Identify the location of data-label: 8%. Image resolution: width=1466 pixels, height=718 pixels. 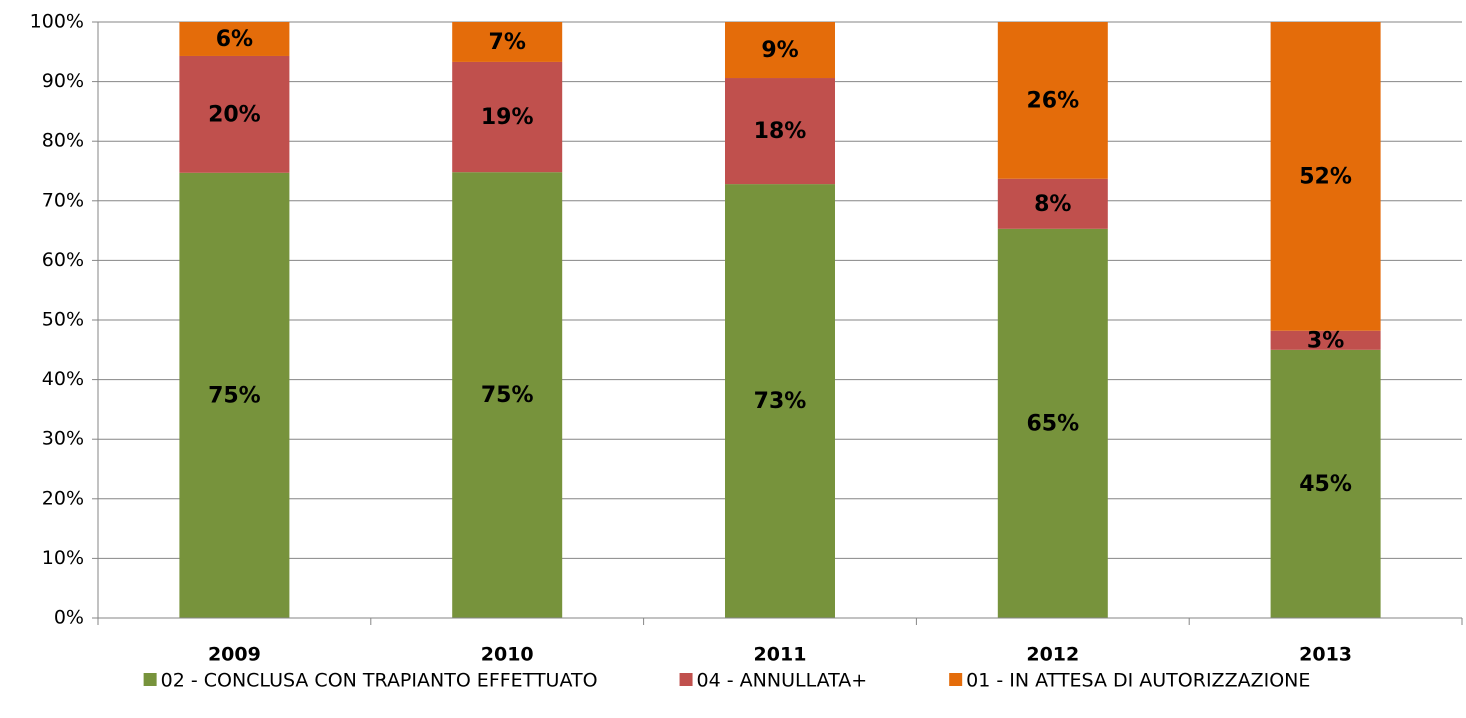
(1052, 204).